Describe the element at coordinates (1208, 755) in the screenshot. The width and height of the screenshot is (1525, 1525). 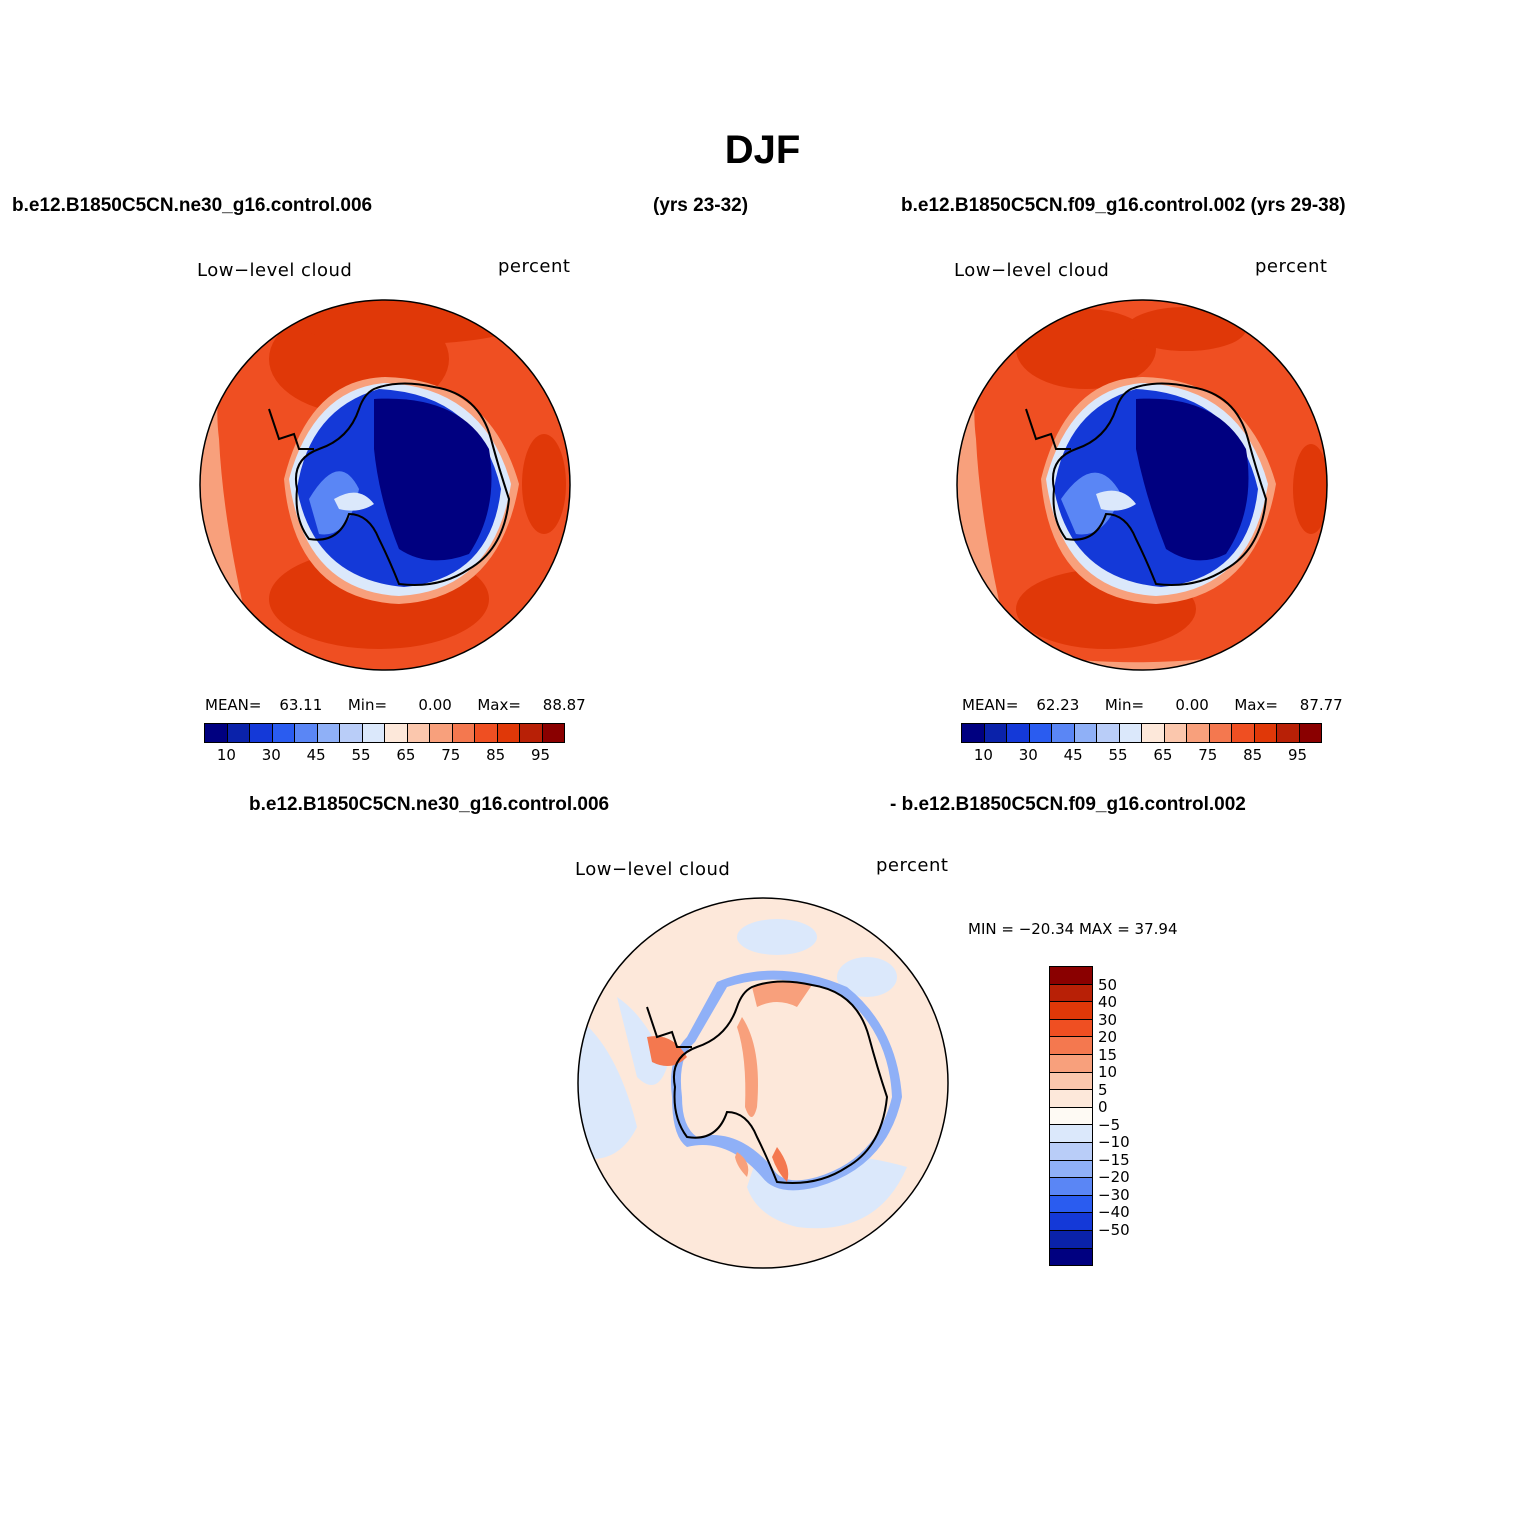
I see `colorbar-tick-label: 75` at that location.